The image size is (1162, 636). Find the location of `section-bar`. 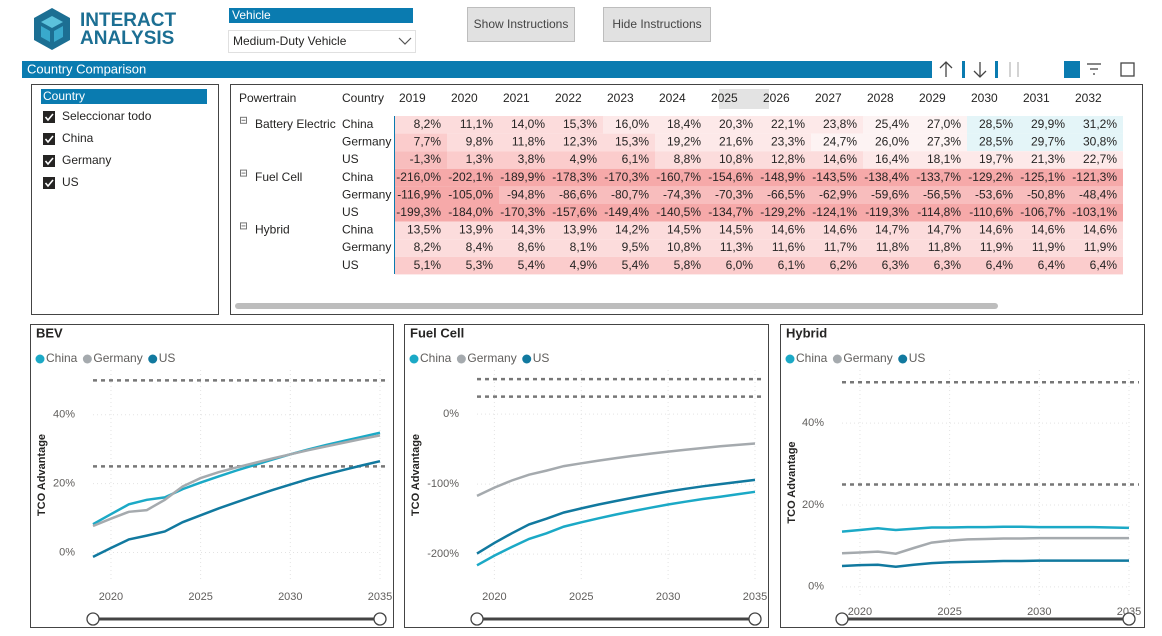

section-bar is located at coordinates (477, 69).